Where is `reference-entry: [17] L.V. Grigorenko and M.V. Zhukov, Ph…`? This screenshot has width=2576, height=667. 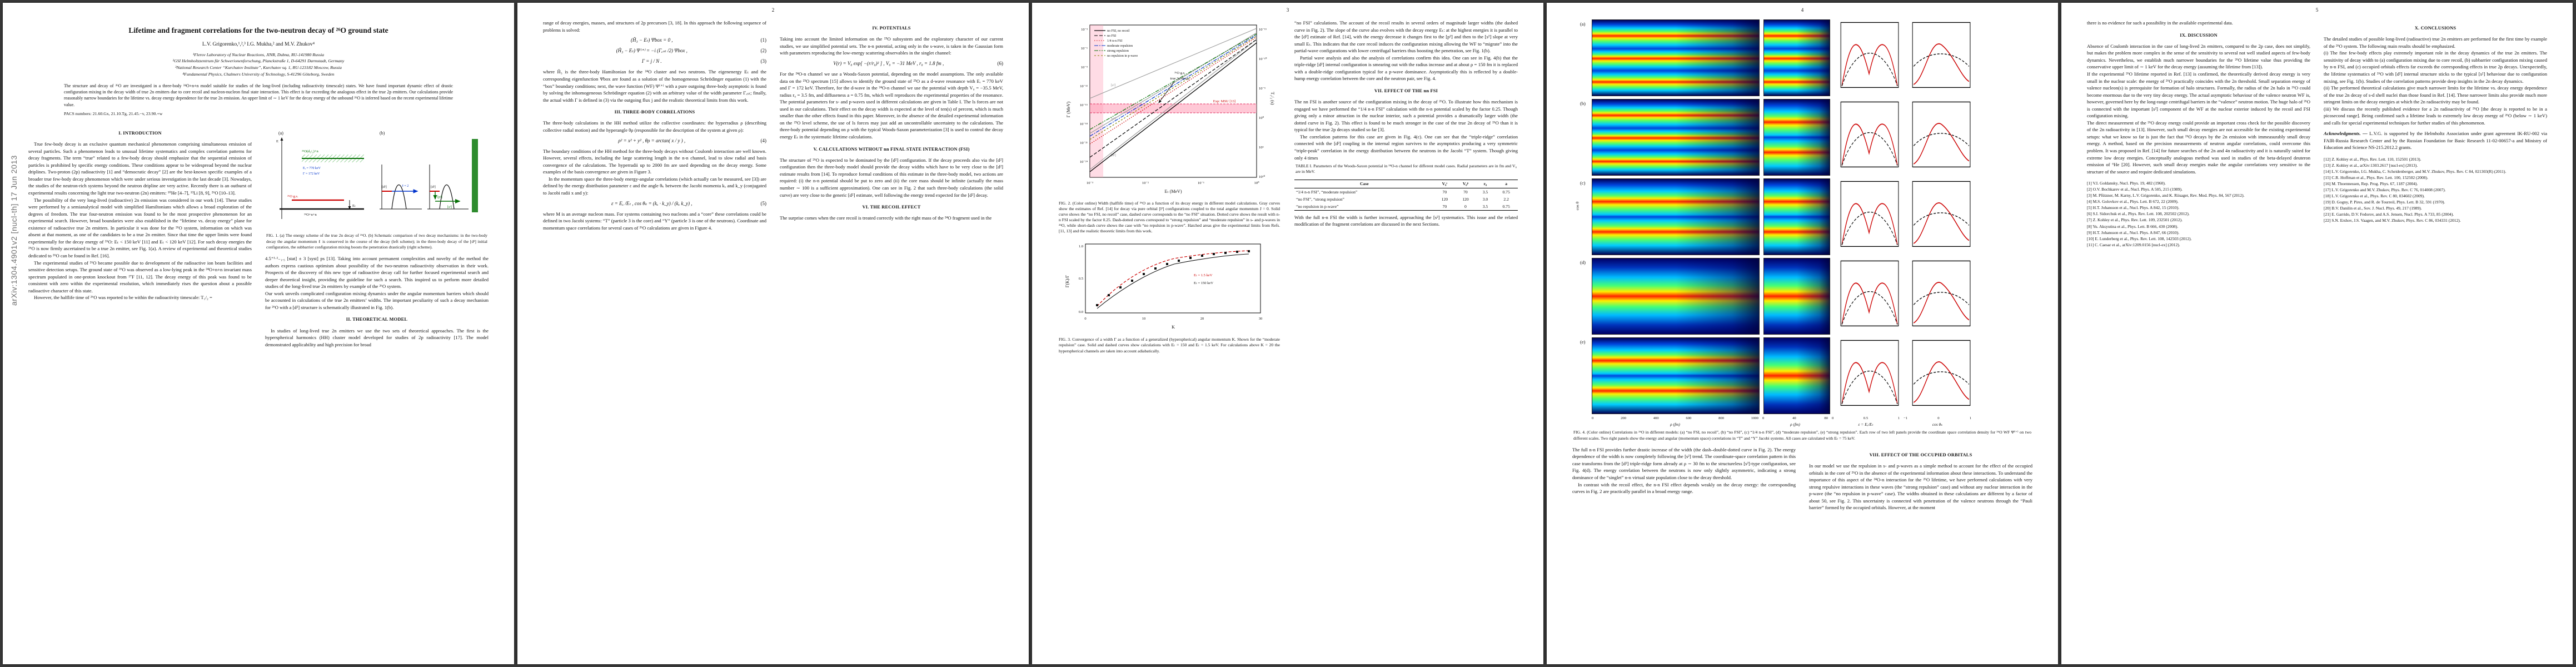
reference-entry: [17] L.V. Grigorenko and M.V. Zhukov, Ph… is located at coordinates (2385, 190).